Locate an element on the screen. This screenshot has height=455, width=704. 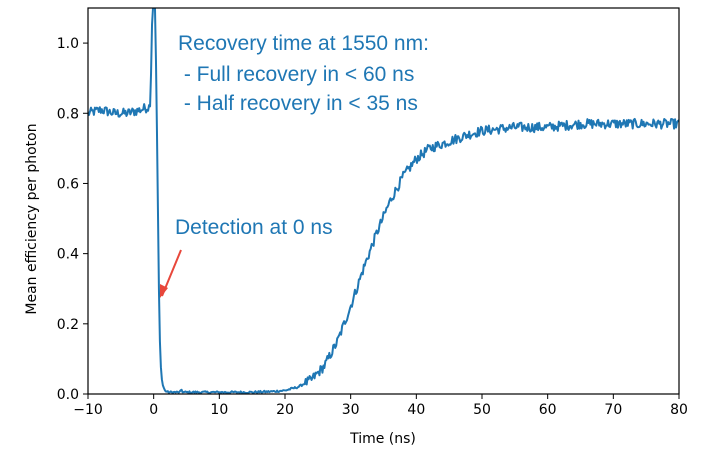
x-axis-label: Time (ns) is located at coordinates (382, 439).